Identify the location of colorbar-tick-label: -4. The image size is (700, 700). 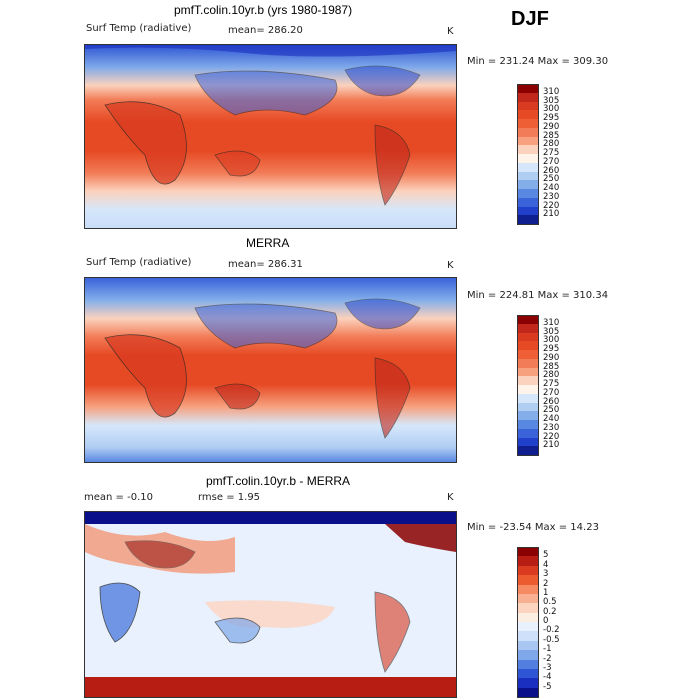
(547, 677).